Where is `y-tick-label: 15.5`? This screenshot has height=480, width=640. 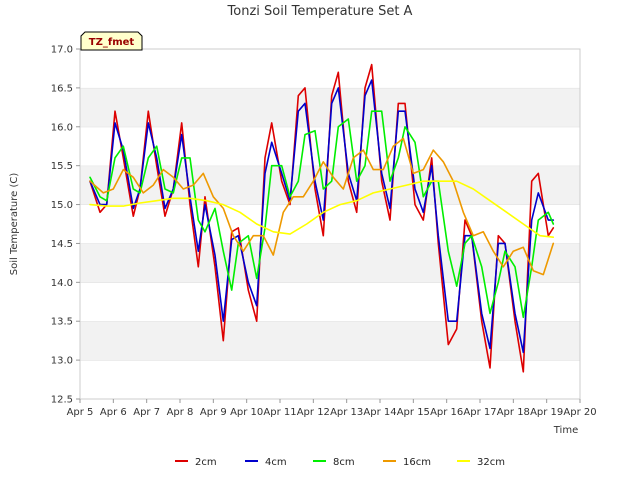 y-tick-label: 15.5 is located at coordinates (62, 166).